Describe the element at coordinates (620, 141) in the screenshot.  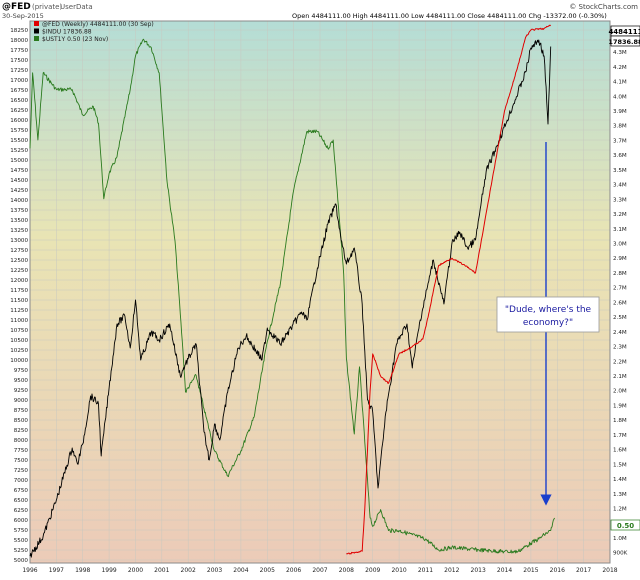
I see `right-tick-label: 3.7M` at that location.